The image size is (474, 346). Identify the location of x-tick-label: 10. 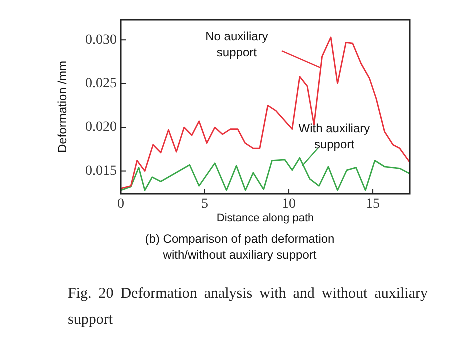
(289, 204).